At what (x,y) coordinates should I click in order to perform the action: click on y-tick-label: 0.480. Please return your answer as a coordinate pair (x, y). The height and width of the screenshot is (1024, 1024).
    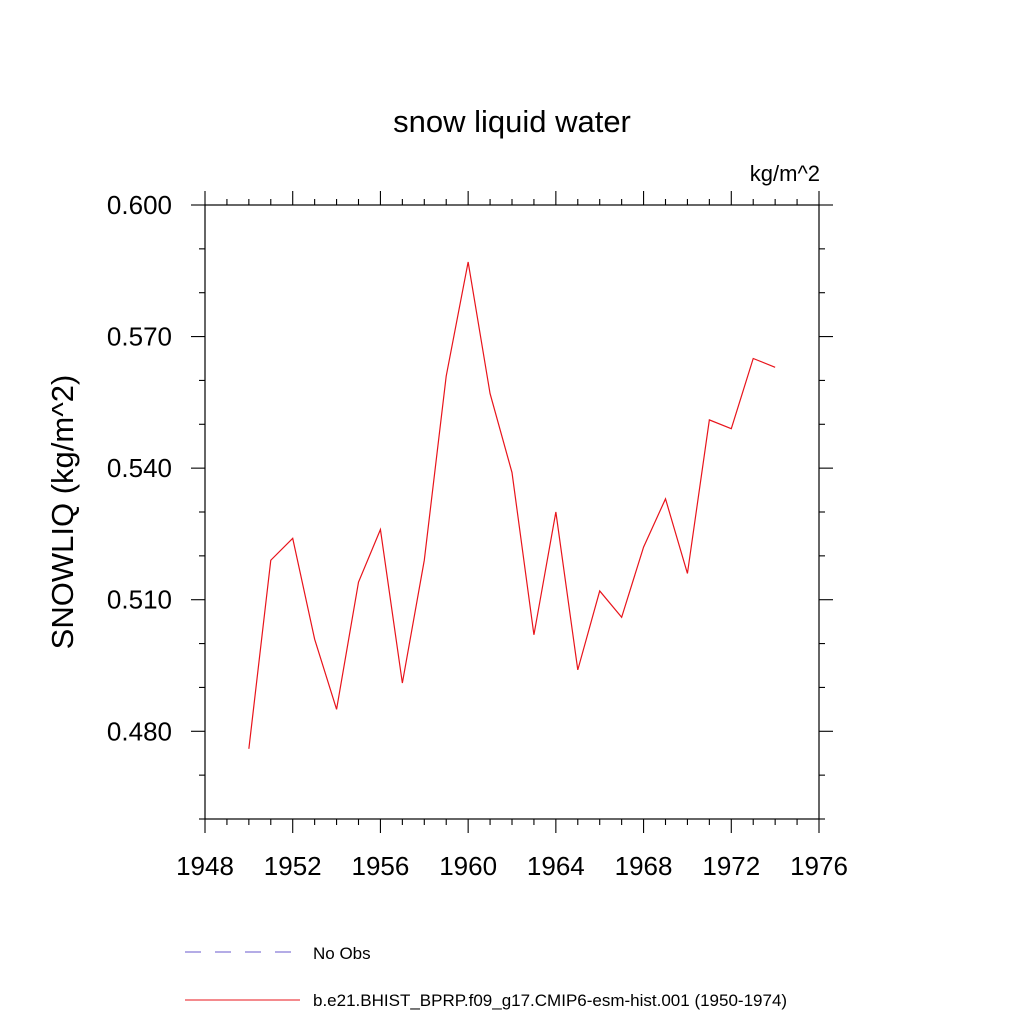
    Looking at the image, I should click on (139, 731).